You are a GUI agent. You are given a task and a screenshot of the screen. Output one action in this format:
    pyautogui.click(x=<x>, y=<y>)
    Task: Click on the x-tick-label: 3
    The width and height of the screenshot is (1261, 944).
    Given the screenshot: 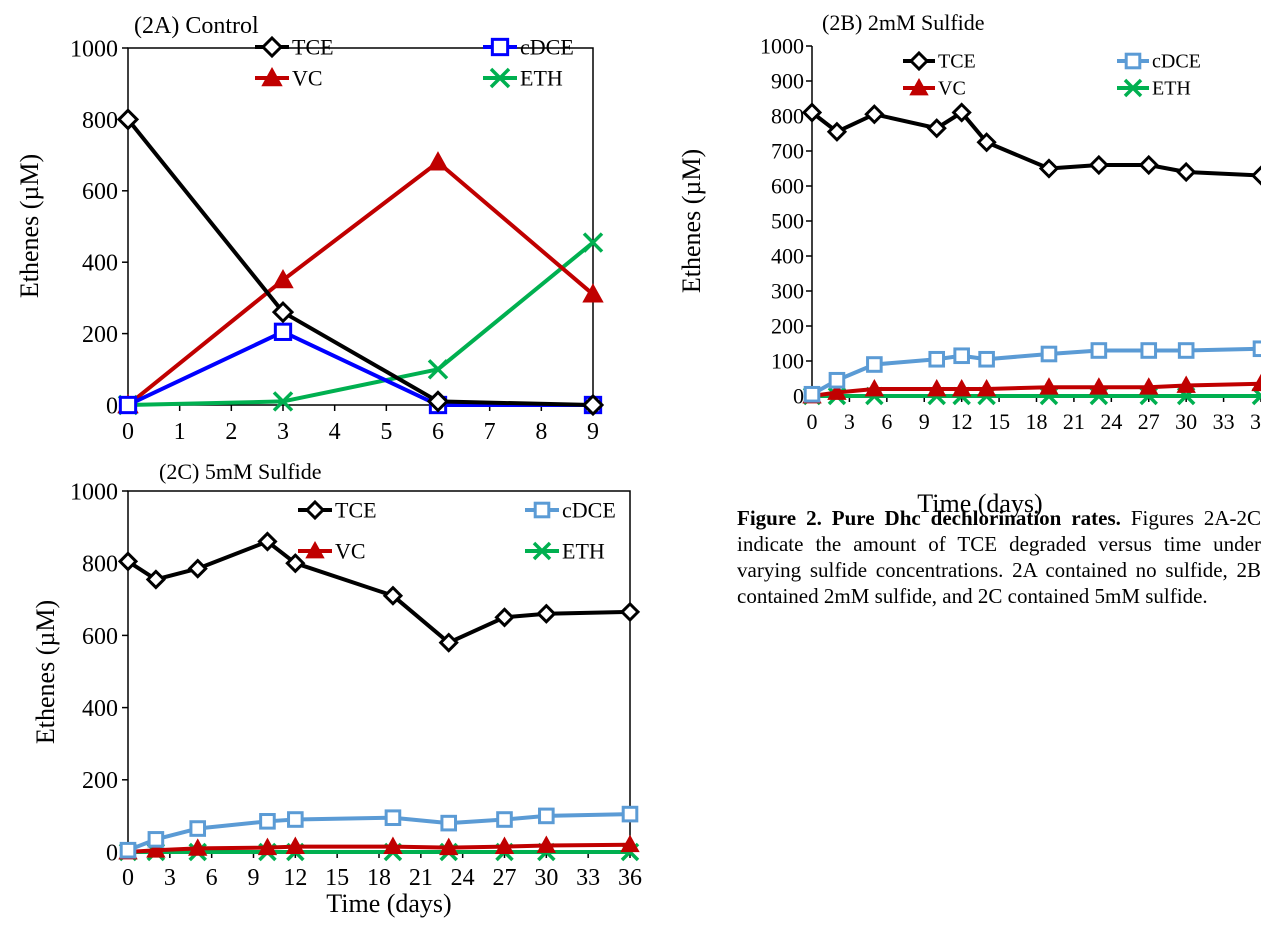 What is the action you would take?
    pyautogui.click(x=849, y=421)
    